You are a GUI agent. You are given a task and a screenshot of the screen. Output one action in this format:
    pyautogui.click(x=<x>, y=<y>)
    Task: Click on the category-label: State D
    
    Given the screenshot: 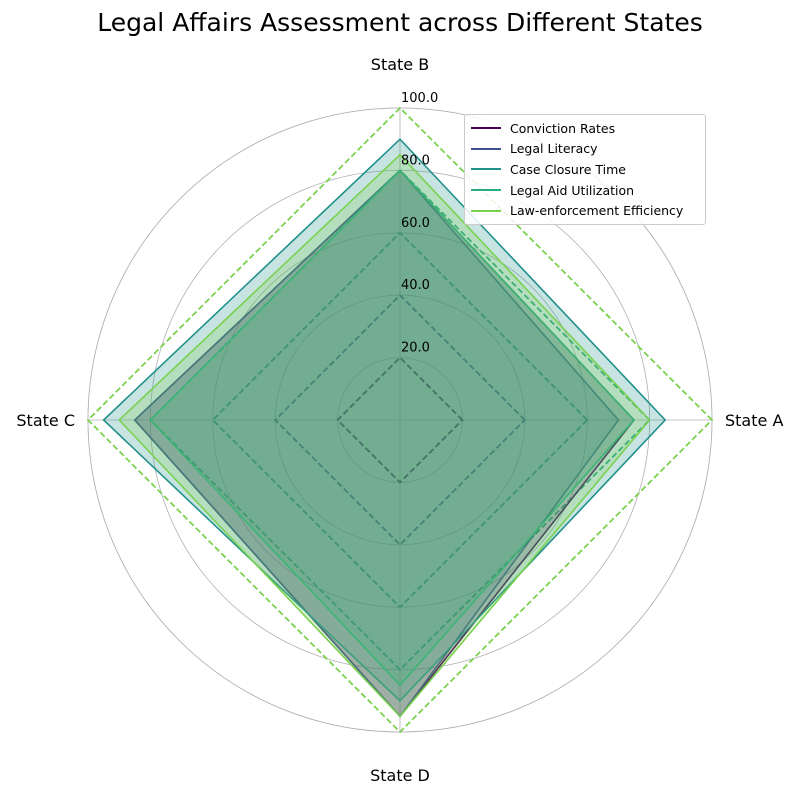 What is the action you would take?
    pyautogui.click(x=400, y=775)
    